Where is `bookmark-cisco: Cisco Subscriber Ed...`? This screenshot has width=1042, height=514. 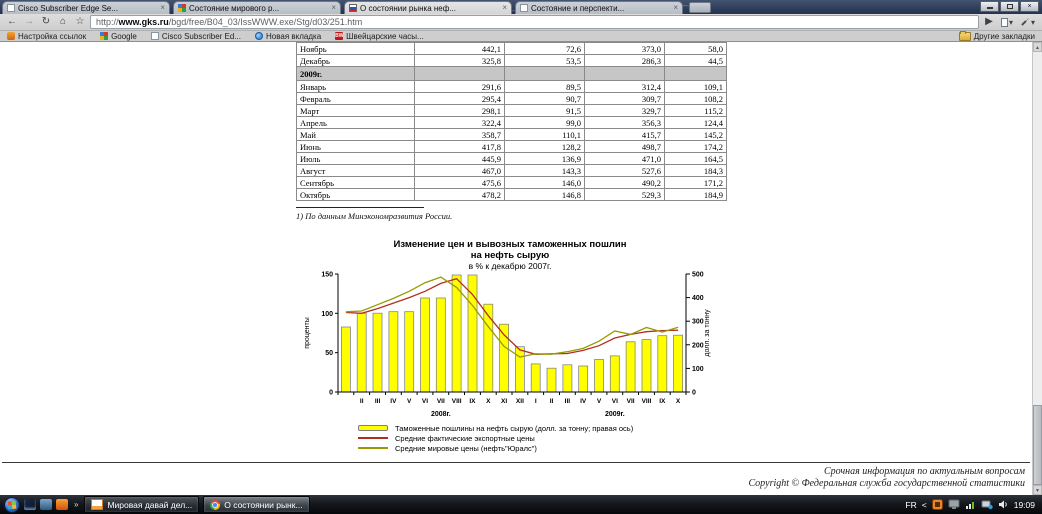 bookmark-cisco: Cisco Subscriber Ed... is located at coordinates (195, 36).